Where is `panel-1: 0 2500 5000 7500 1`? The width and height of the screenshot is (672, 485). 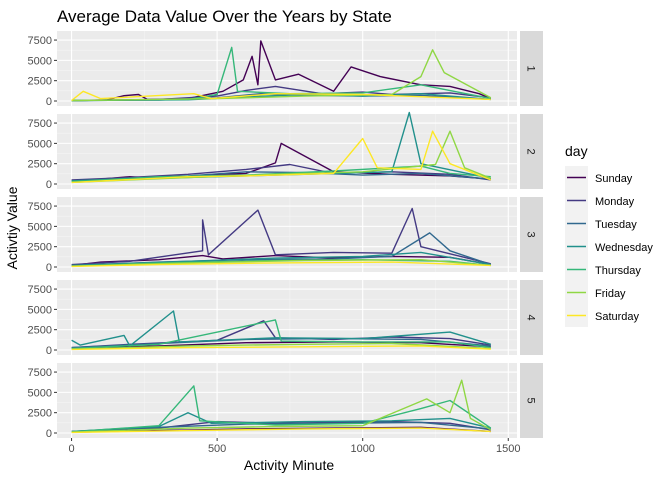
panel-1: 0 2500 5000 7500 1 is located at coordinates (285, 69).